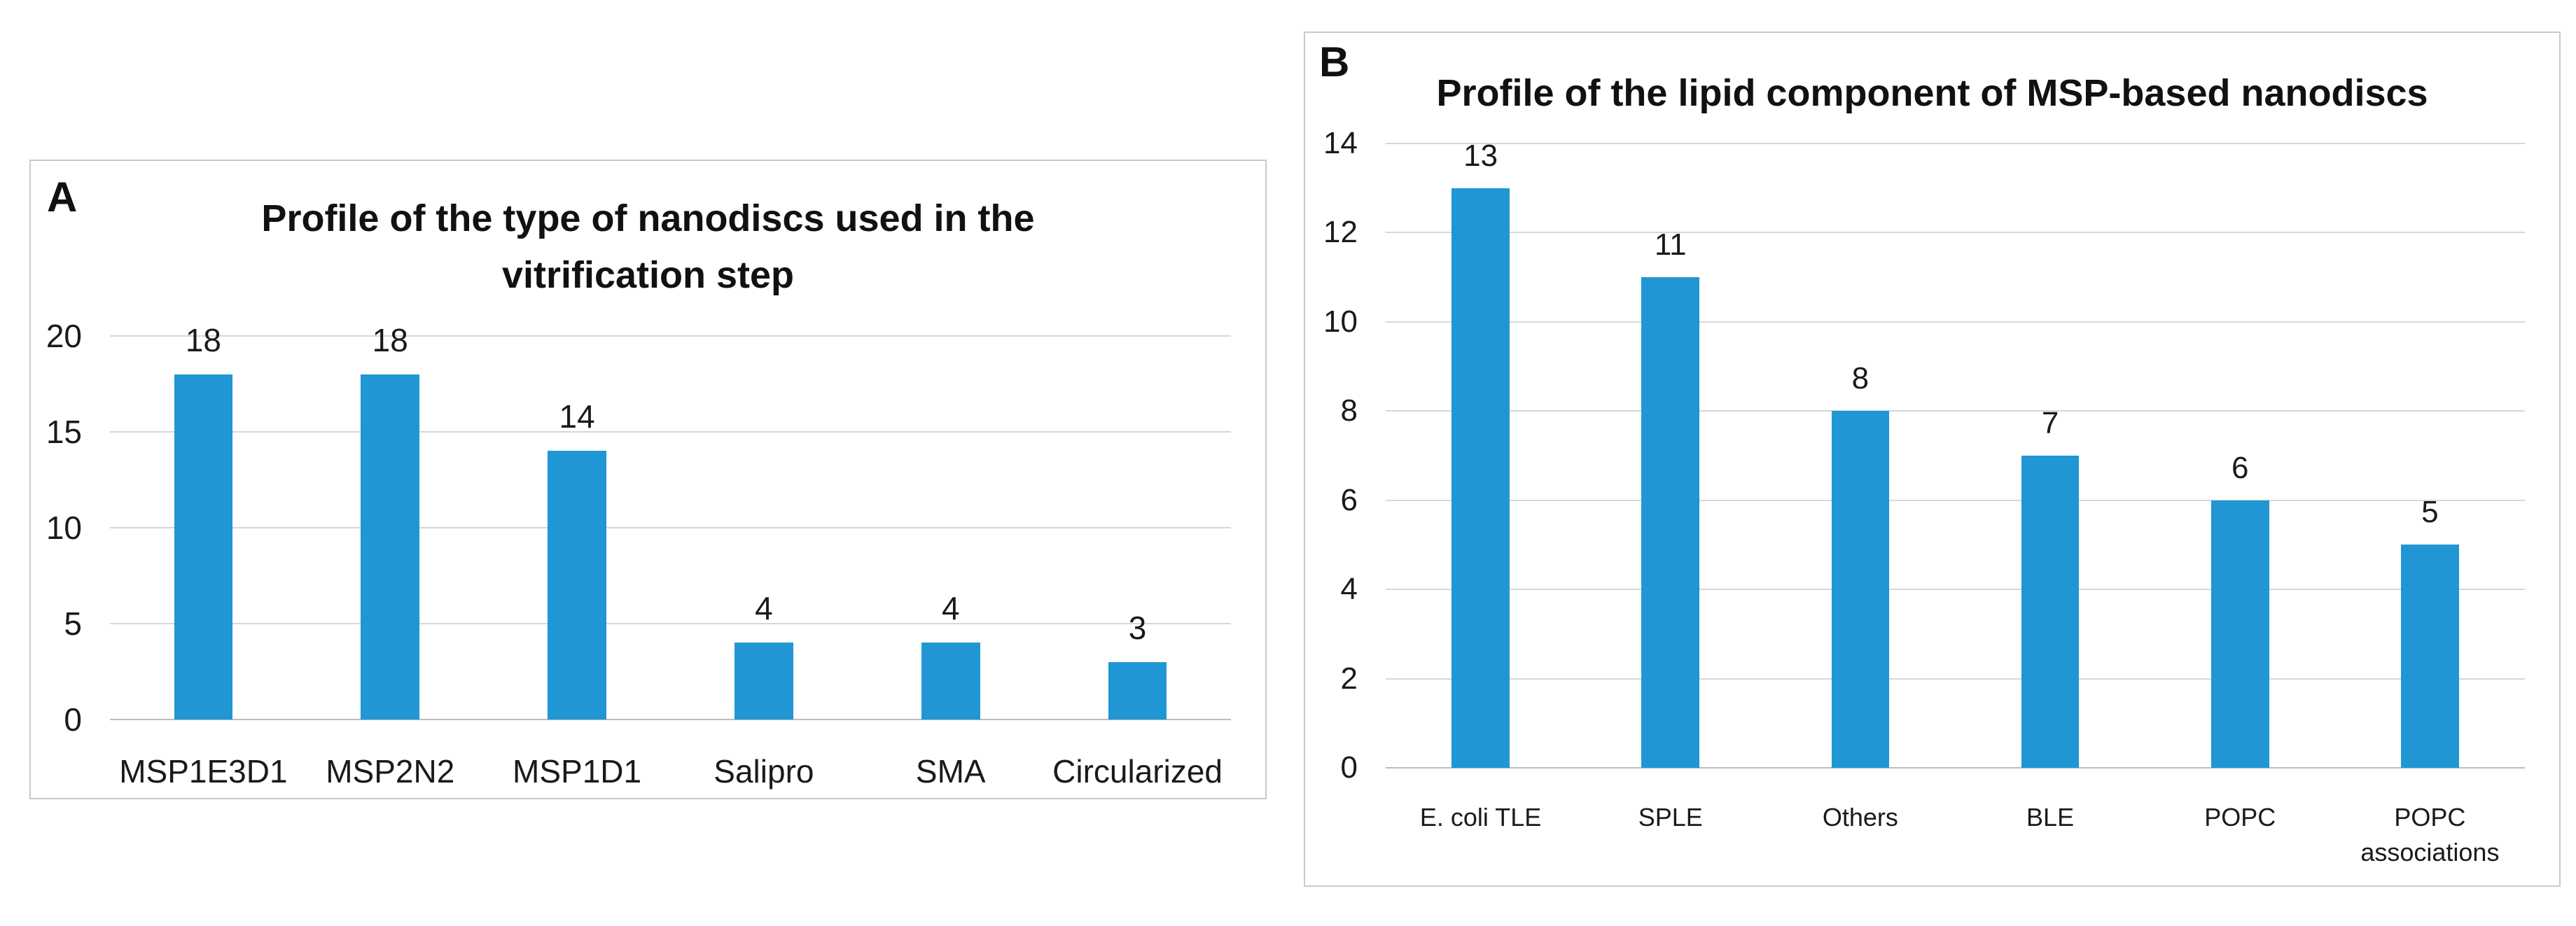  Describe the element at coordinates (203, 547) in the screenshot. I see `bar-msp1e3d1` at that location.